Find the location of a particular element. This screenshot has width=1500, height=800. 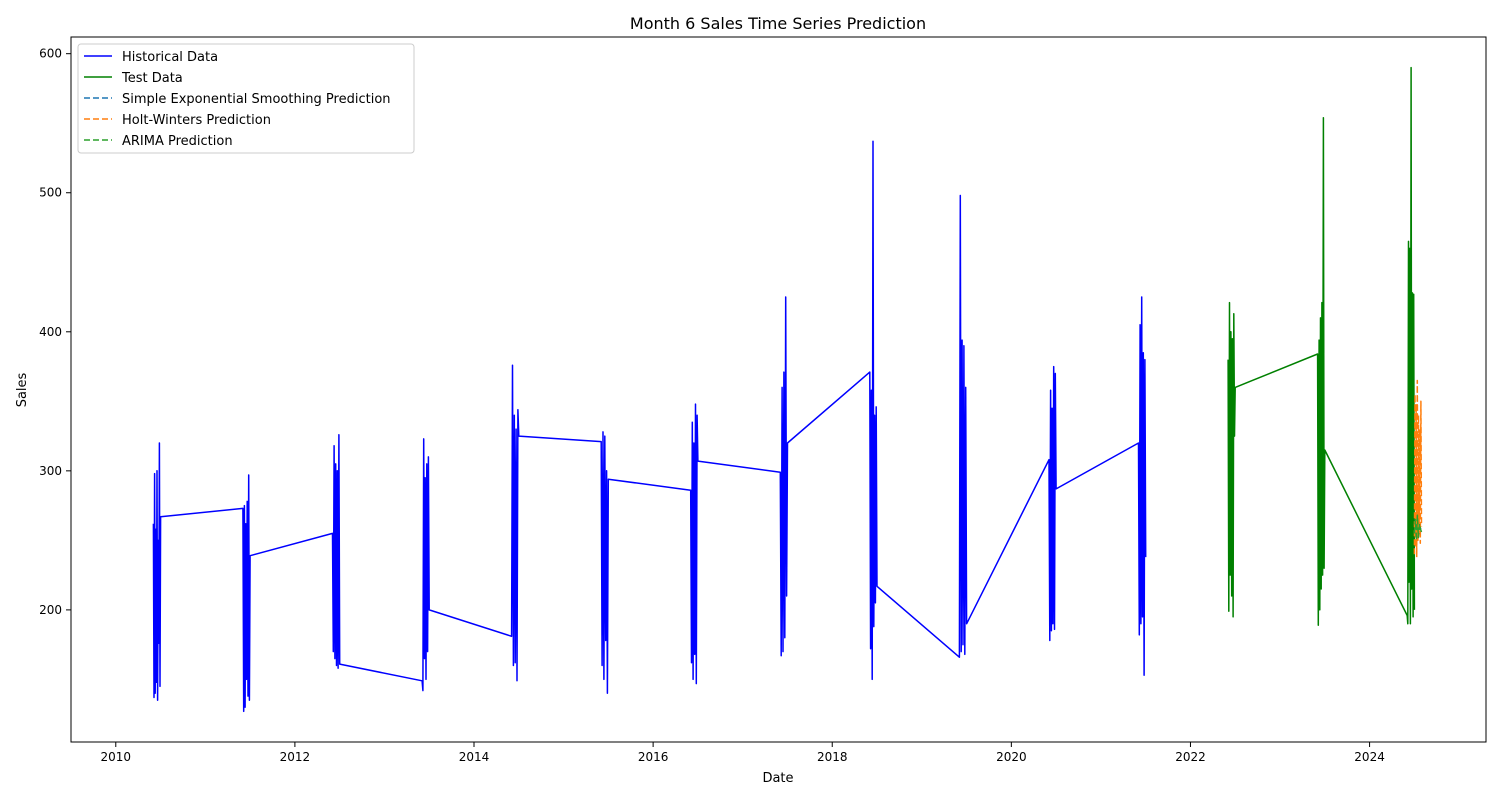

x-tick-label: 2012 is located at coordinates (295, 757).